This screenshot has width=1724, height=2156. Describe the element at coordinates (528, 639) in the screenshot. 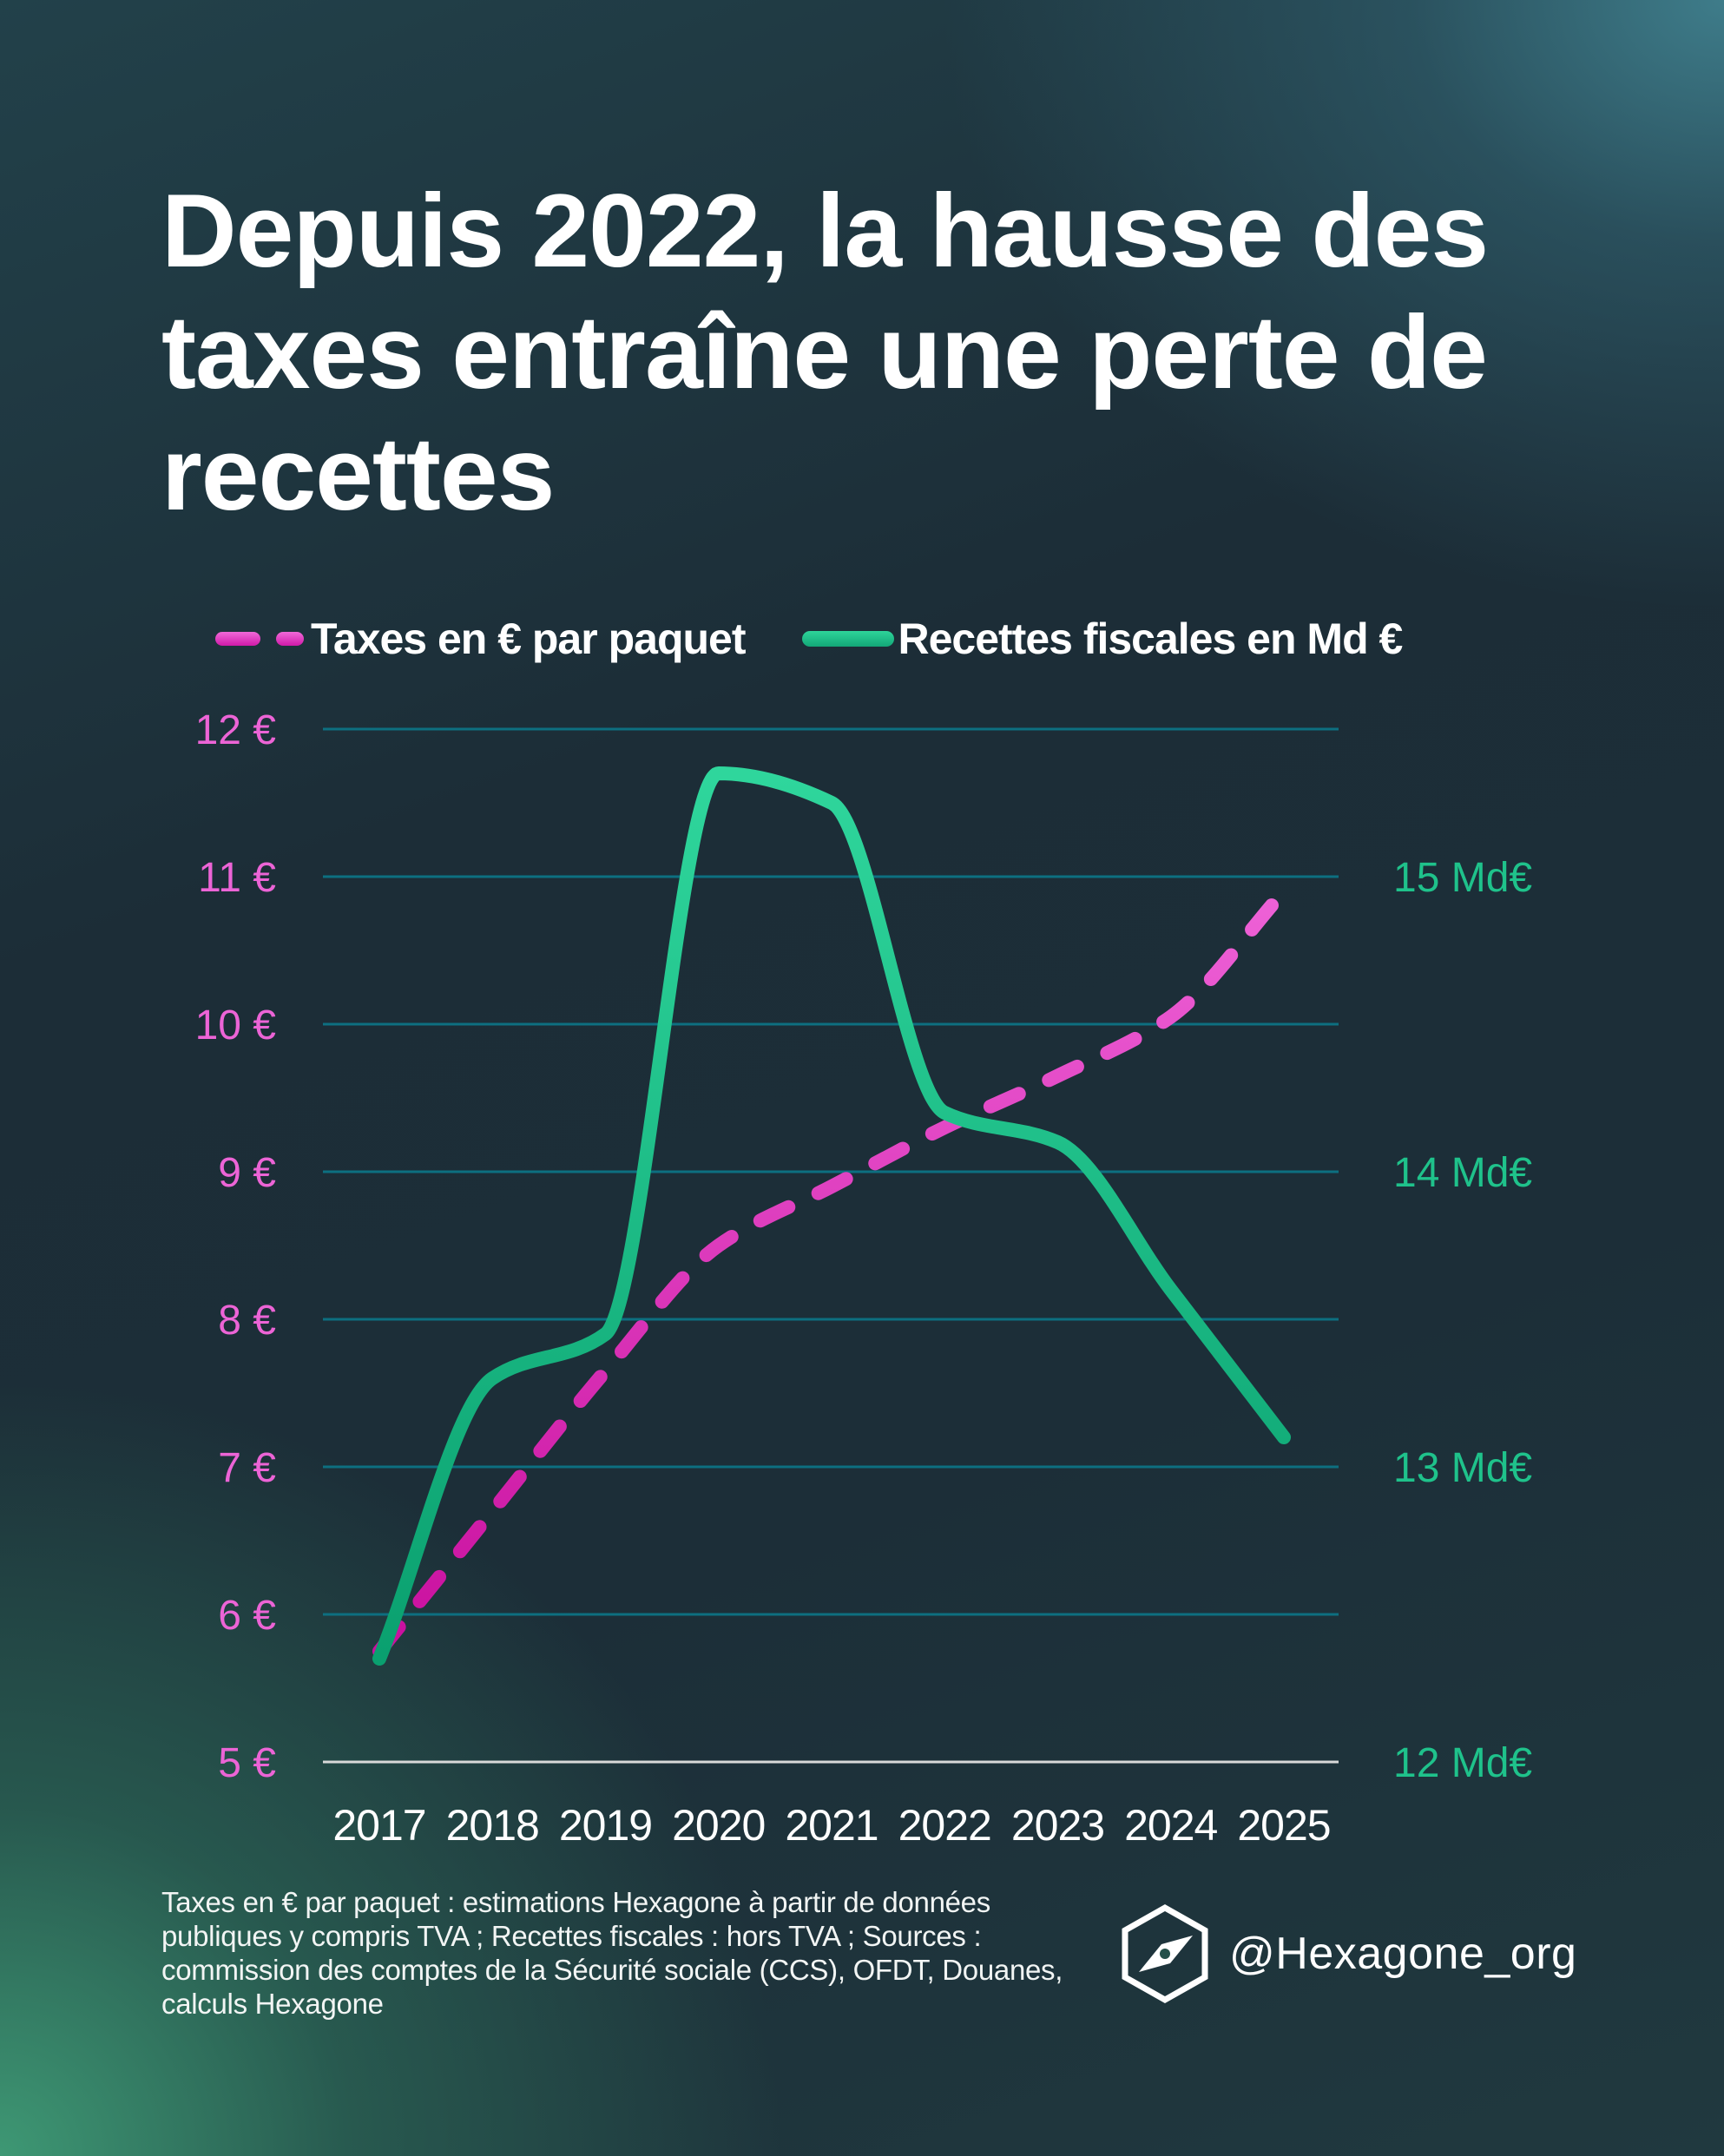

I see `legend-label-taxes: Taxes en € par paquet` at that location.